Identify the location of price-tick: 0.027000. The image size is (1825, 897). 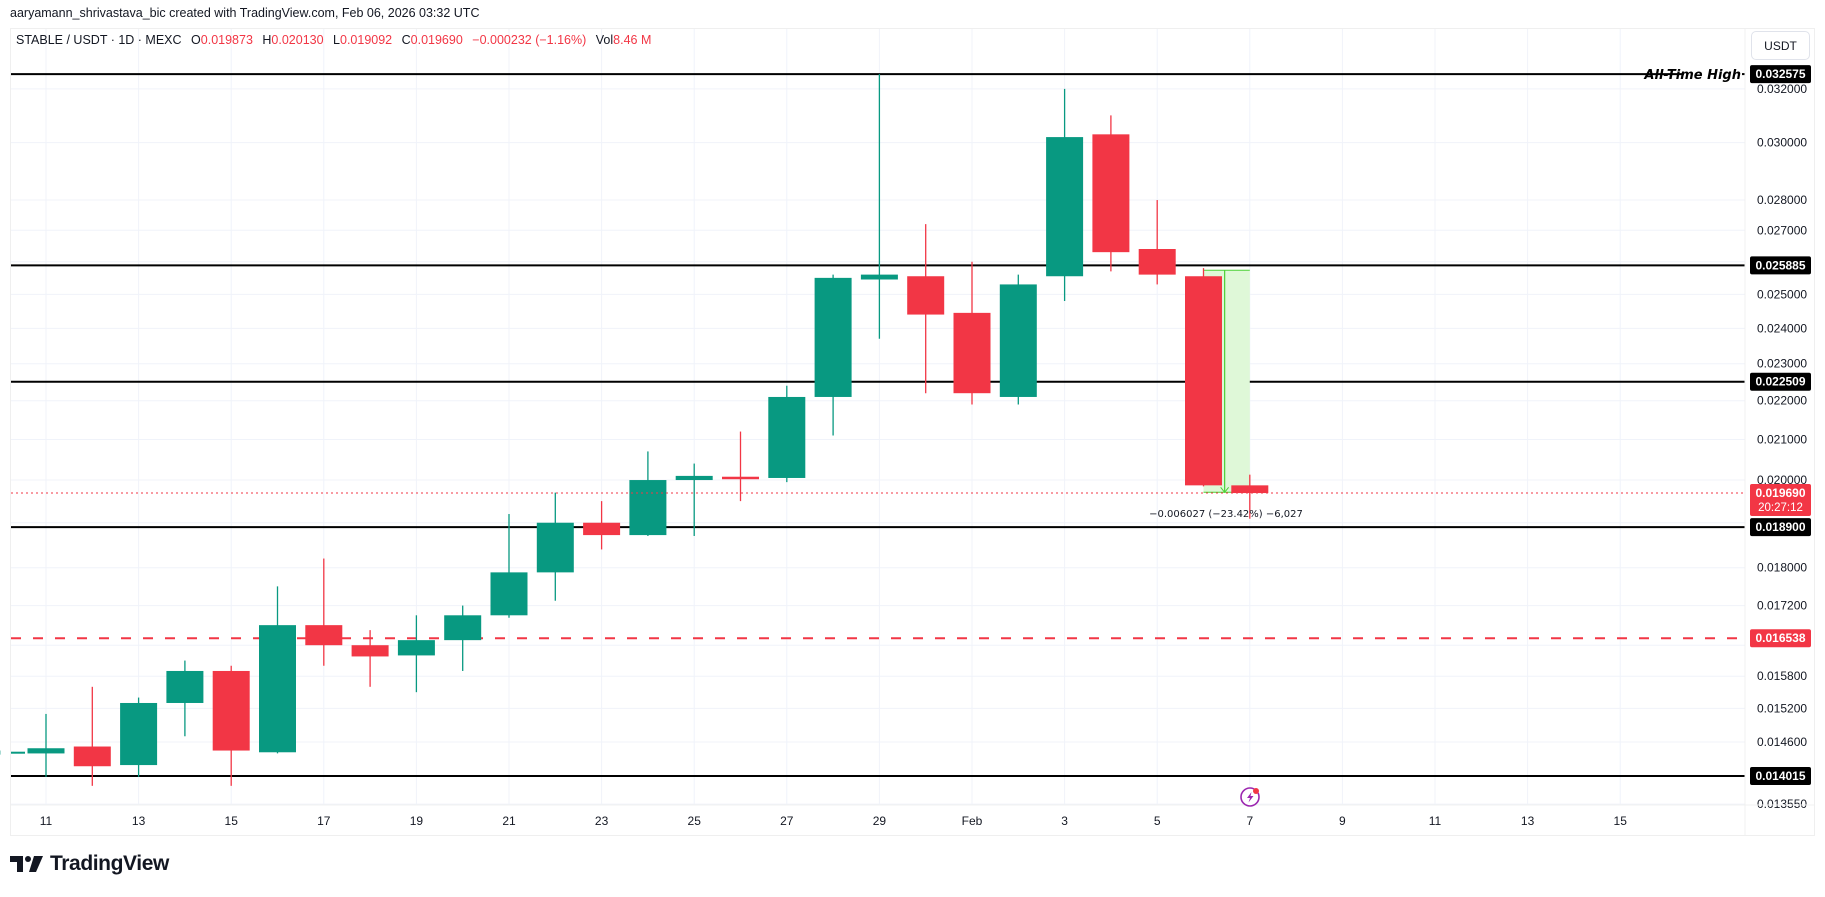
(1782, 230).